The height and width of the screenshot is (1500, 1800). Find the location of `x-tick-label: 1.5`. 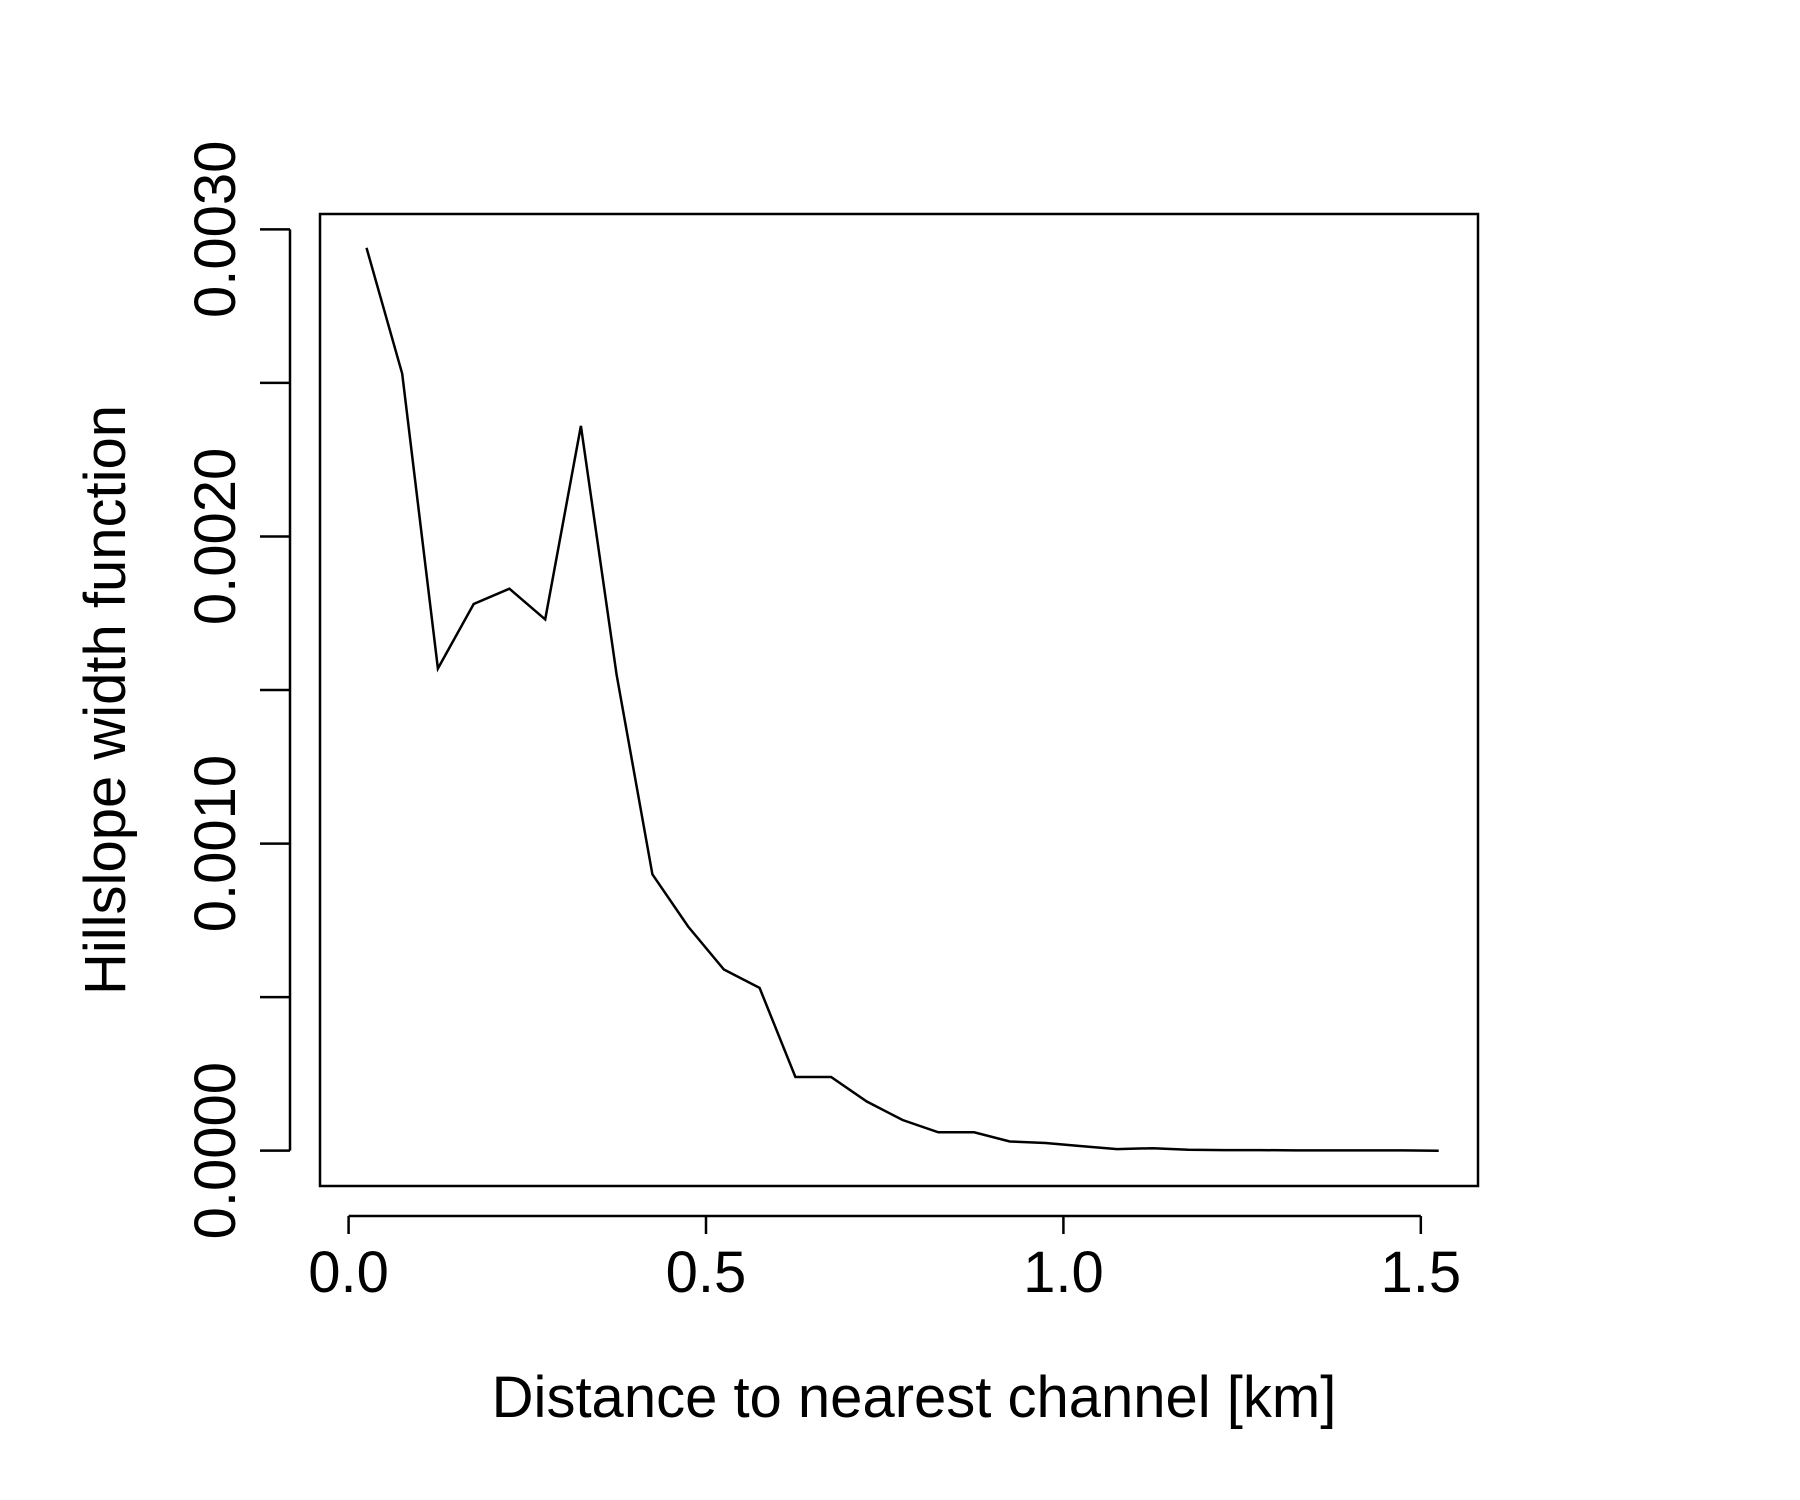

x-tick-label: 1.5 is located at coordinates (1420, 1272).